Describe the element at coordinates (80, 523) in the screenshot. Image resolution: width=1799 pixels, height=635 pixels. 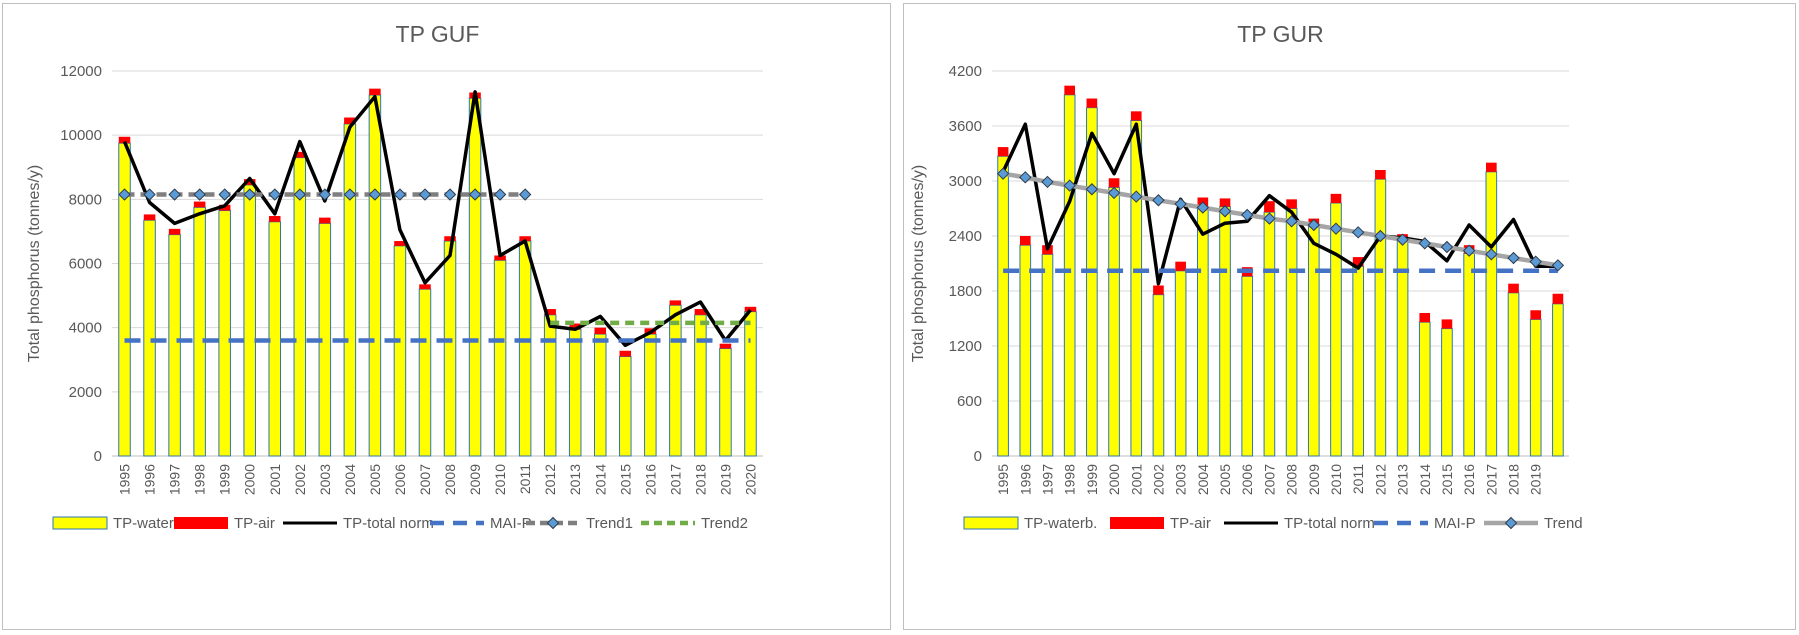
I see `legend-key-tp-waterb` at that location.